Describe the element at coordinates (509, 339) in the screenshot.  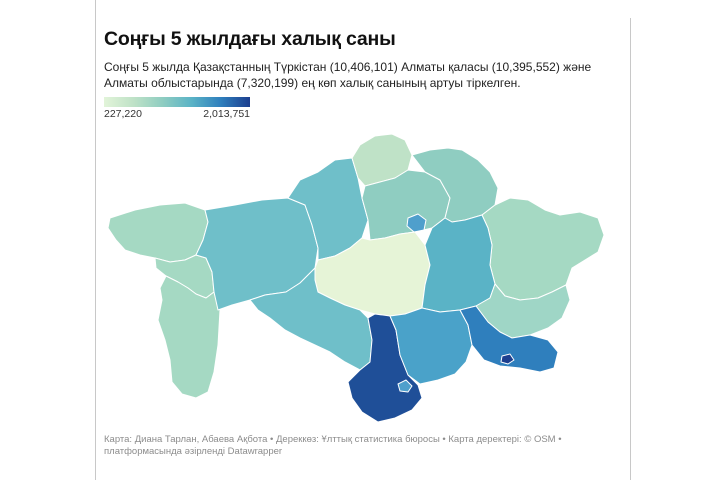
I see `region-almaty` at that location.